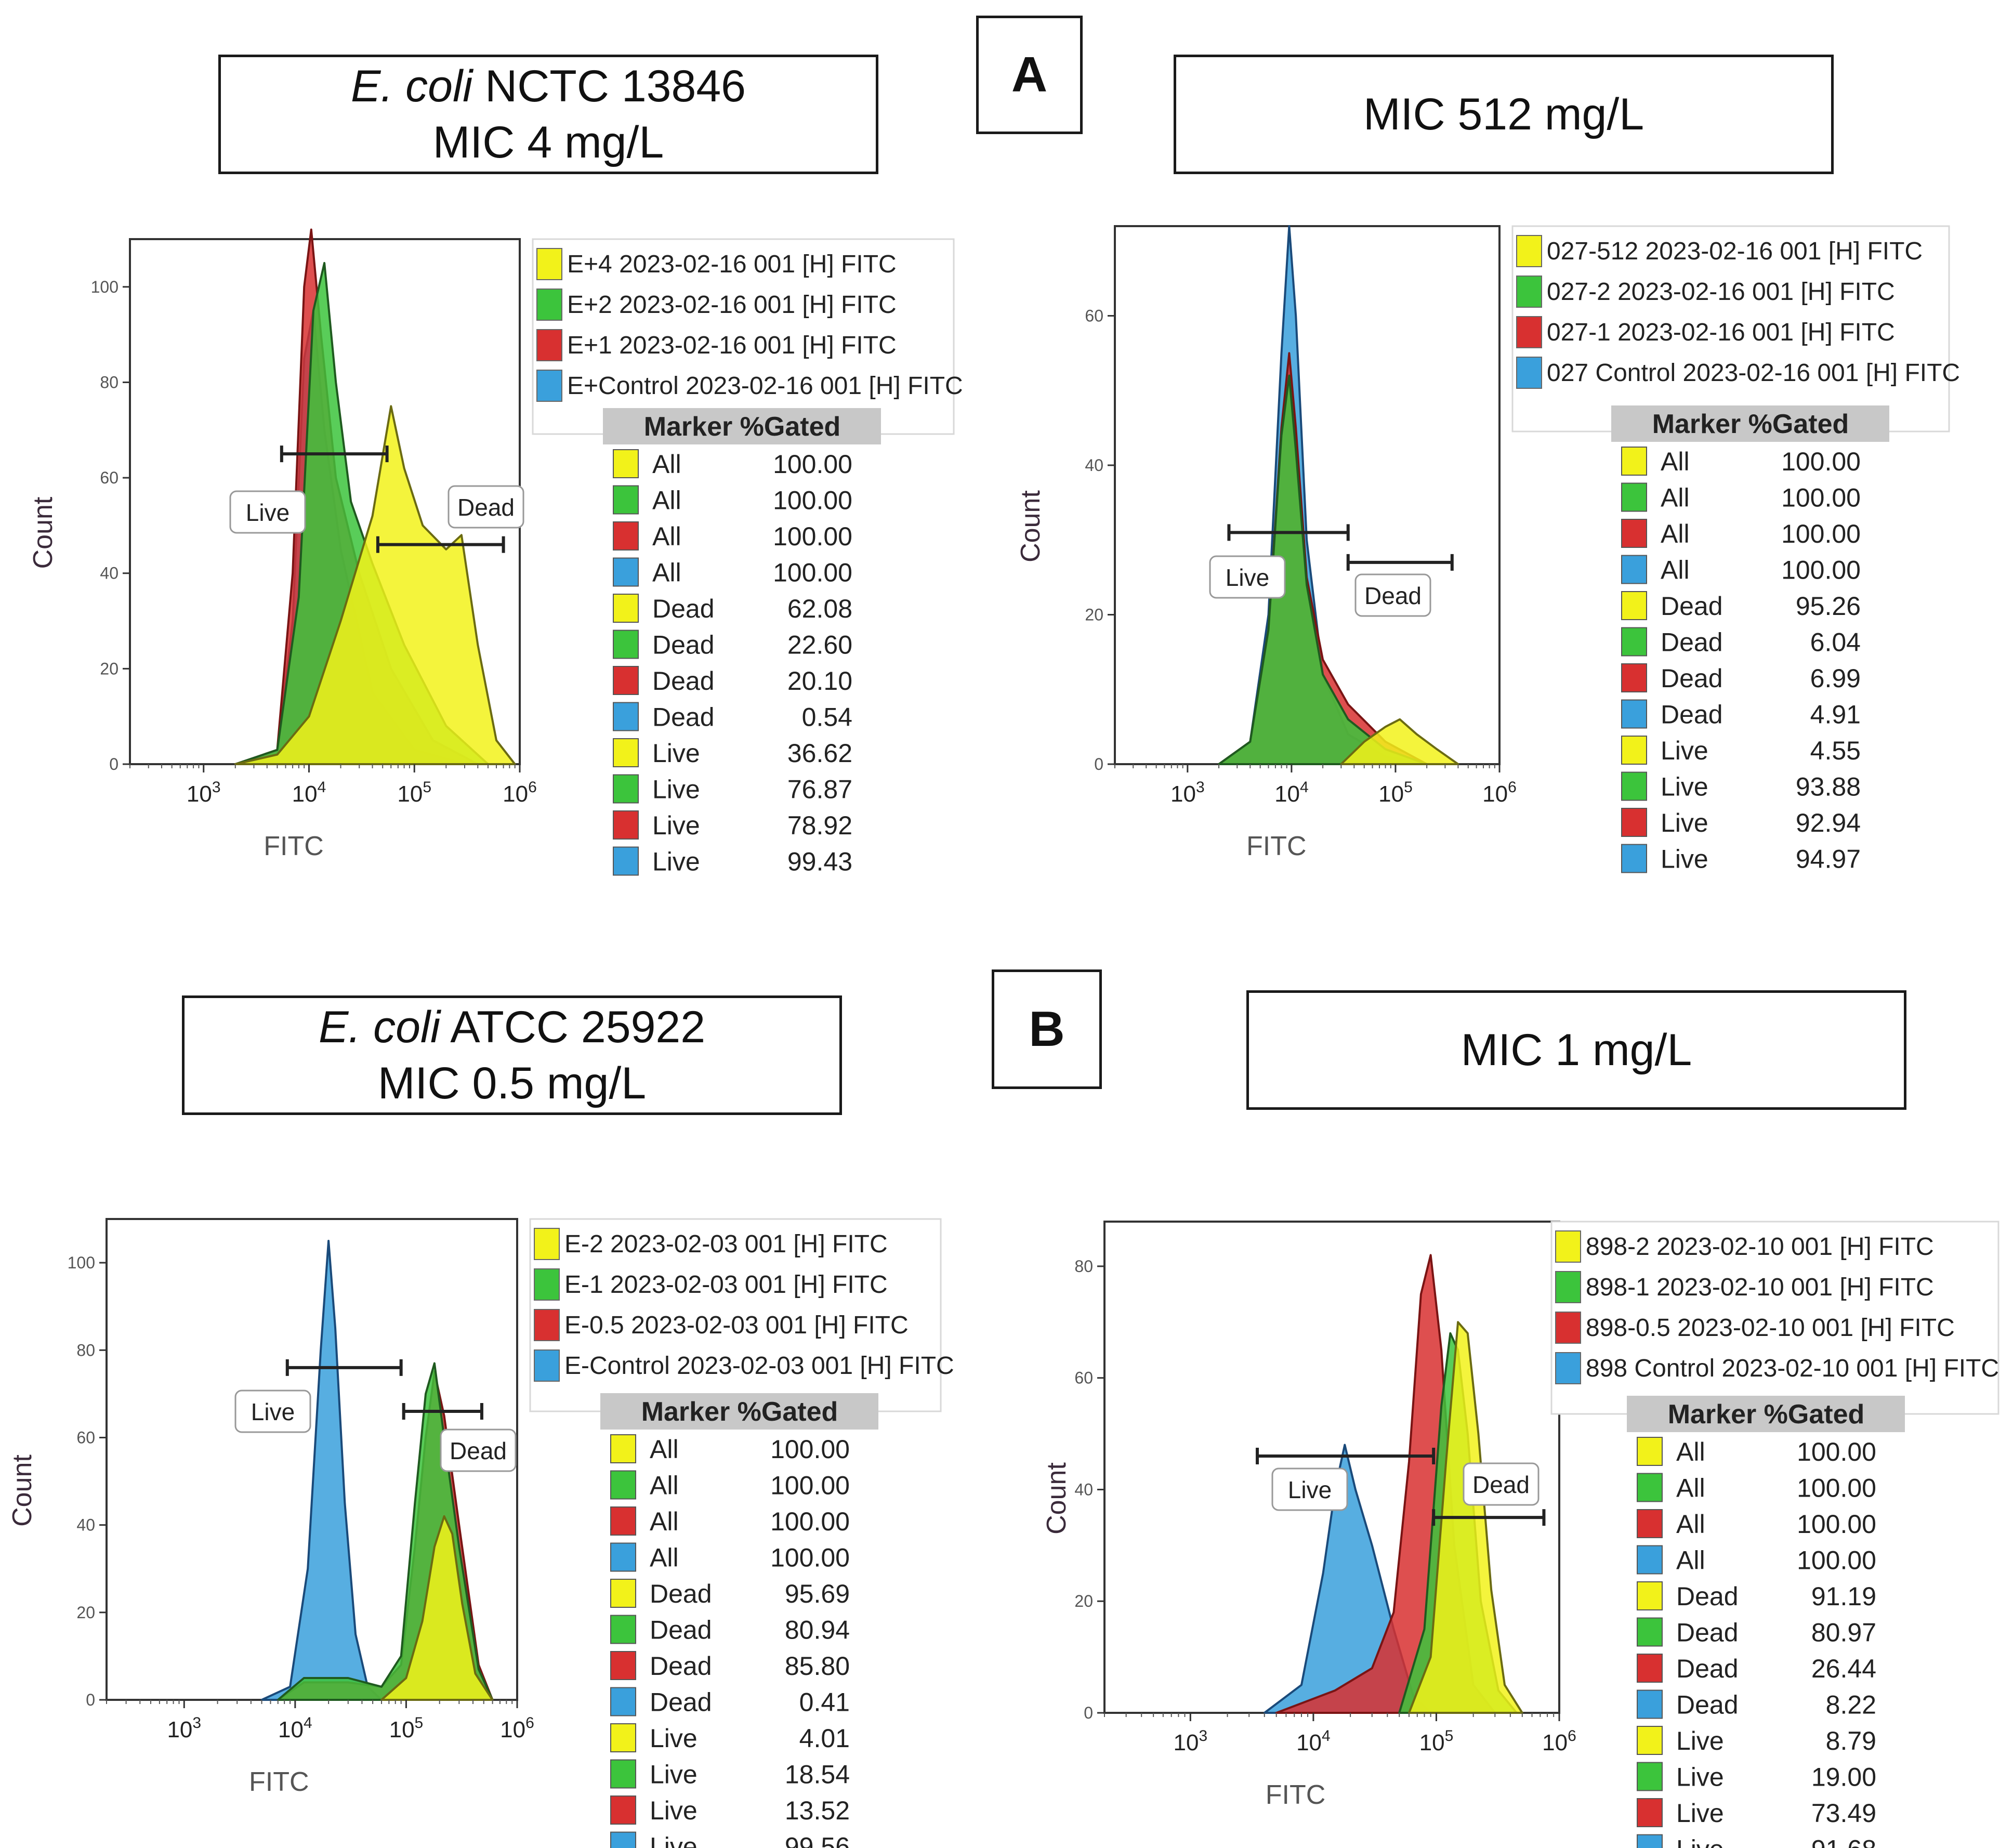  What do you see at coordinates (1088, 1712) in the screenshot?
I see `y-tick-label: 0` at bounding box center [1088, 1712].